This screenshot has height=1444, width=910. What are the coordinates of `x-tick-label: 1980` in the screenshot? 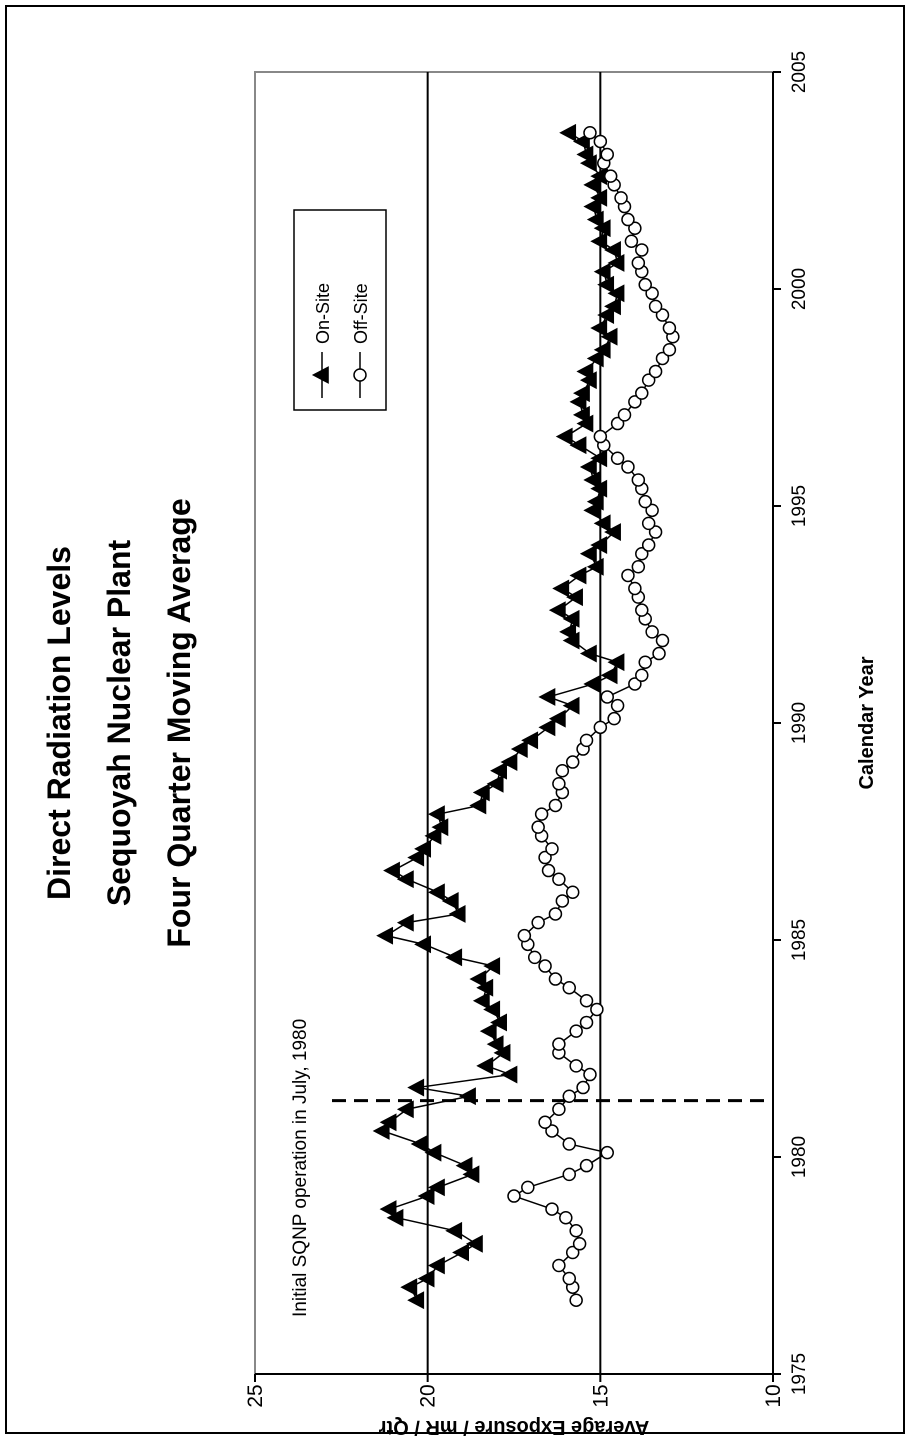 It's located at (799, 1157).